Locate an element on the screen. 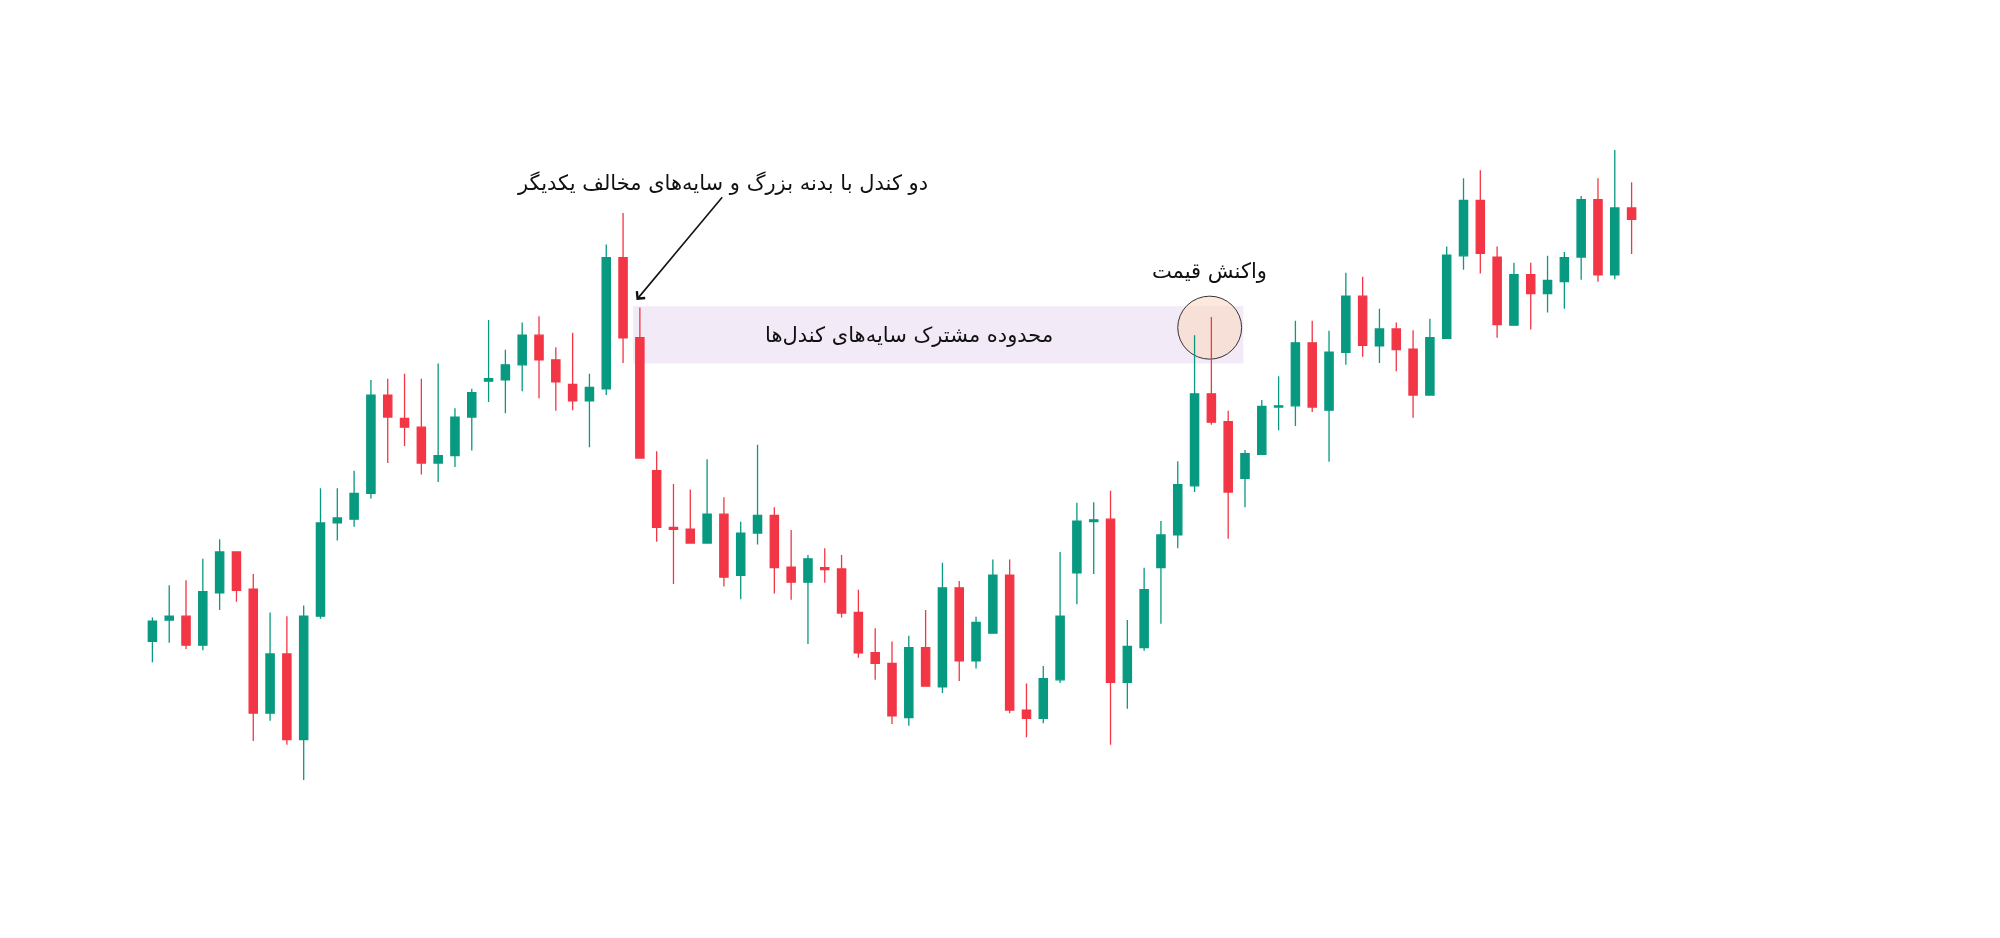  annotation: دو کندل با بدنه بزرگ و سایه‌های مخالف یکدیگر is located at coordinates (723, 183).